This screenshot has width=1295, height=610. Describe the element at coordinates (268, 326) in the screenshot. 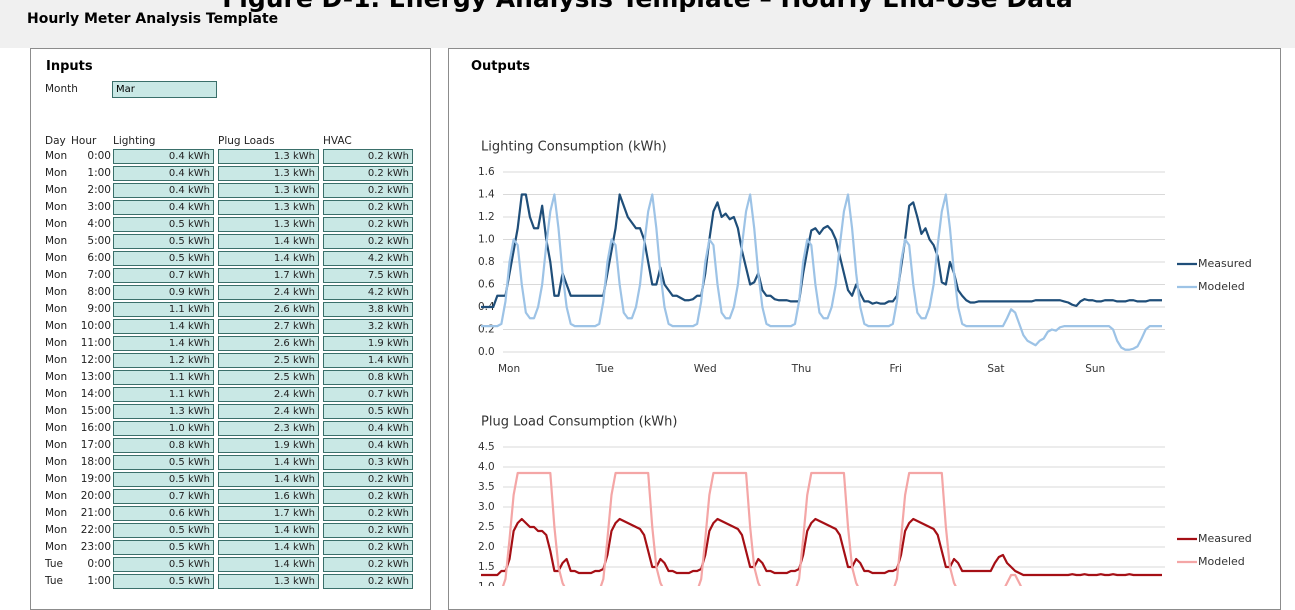

I see `value-cell: 2.7 kWh` at that location.